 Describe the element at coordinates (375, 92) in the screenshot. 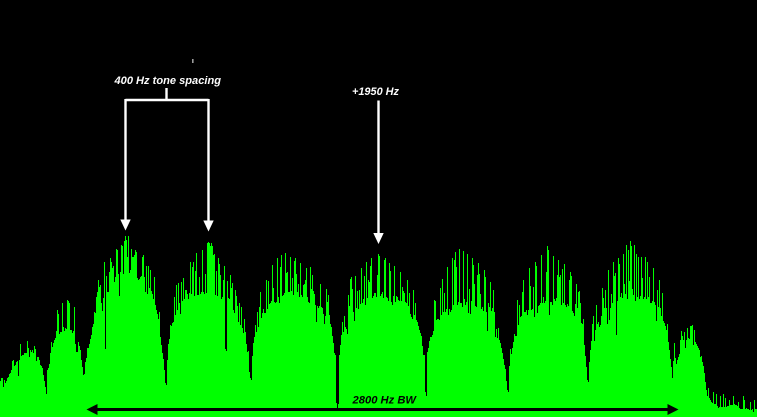

I see `svg-text: +1950 Hz` at that location.